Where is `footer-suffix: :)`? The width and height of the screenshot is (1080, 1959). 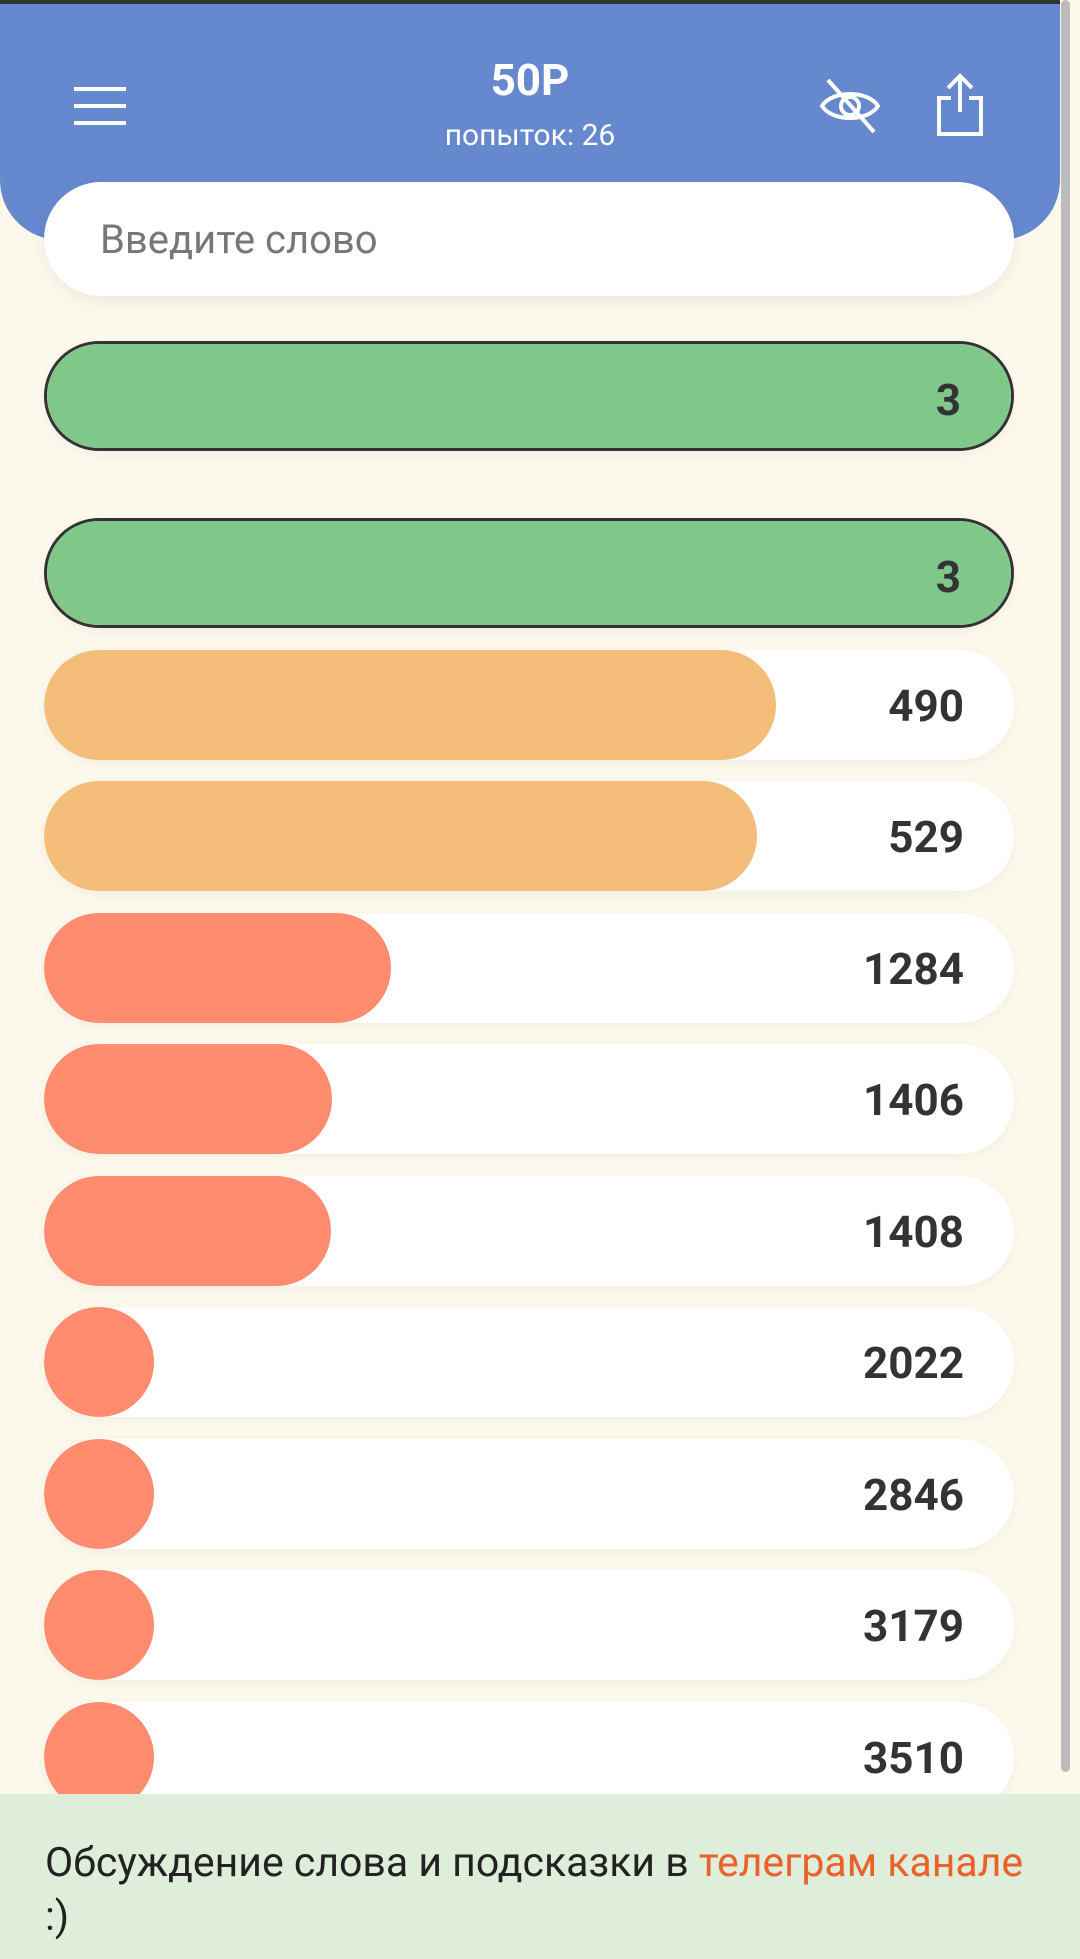
footer-suffix: :) is located at coordinates (57, 1917).